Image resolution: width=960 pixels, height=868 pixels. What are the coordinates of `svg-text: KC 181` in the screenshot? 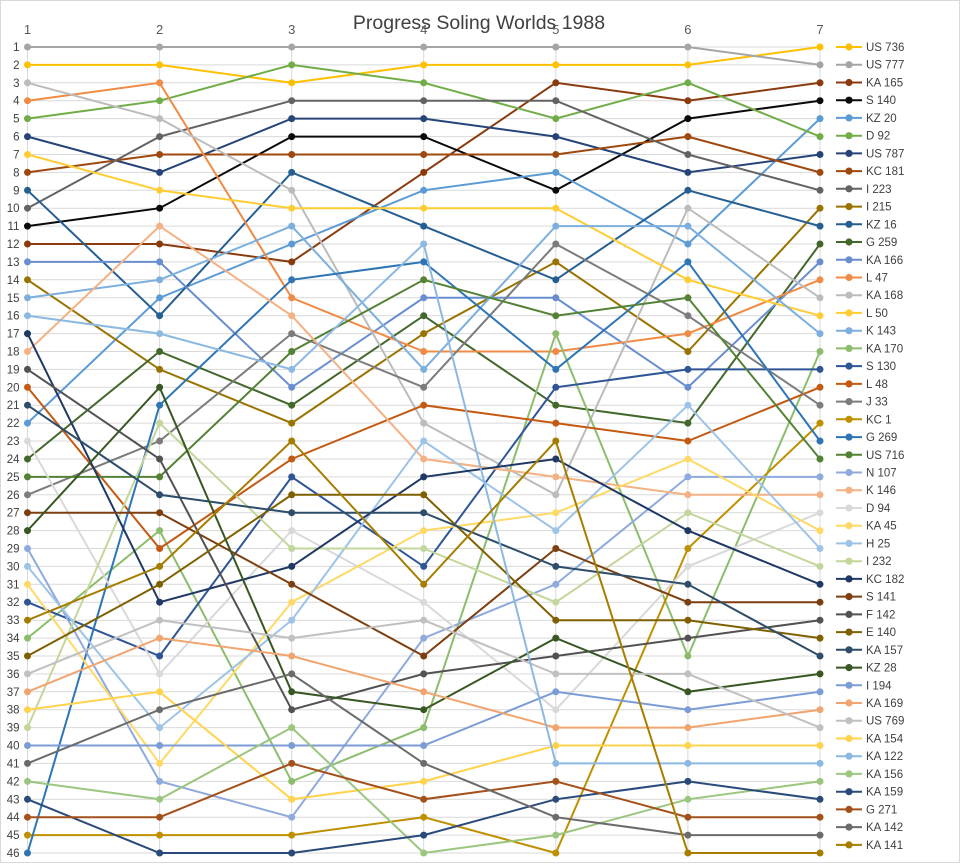 It's located at (885, 172).